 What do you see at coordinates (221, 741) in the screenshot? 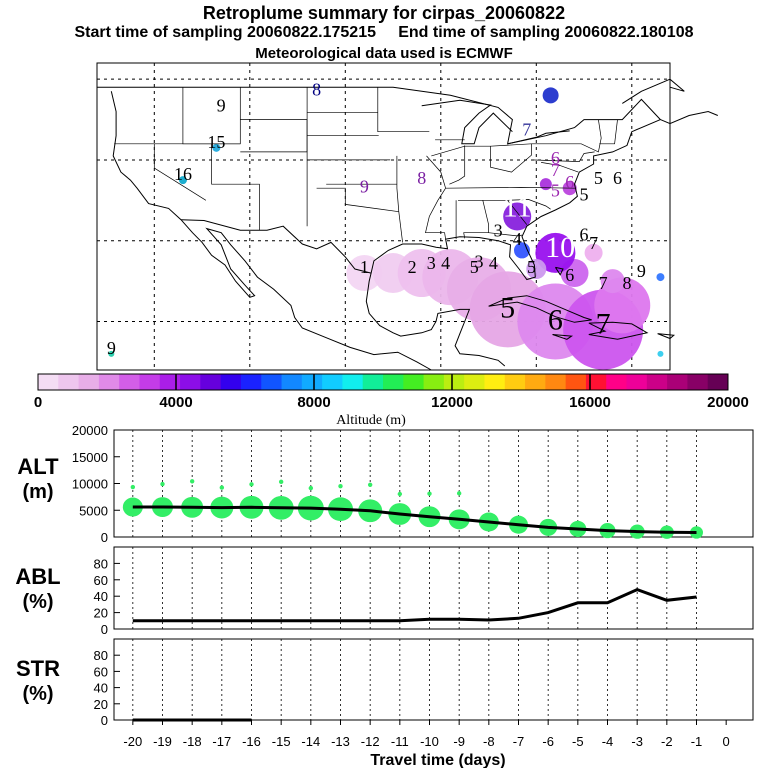
I see `x-tick-label: -17` at bounding box center [221, 741].